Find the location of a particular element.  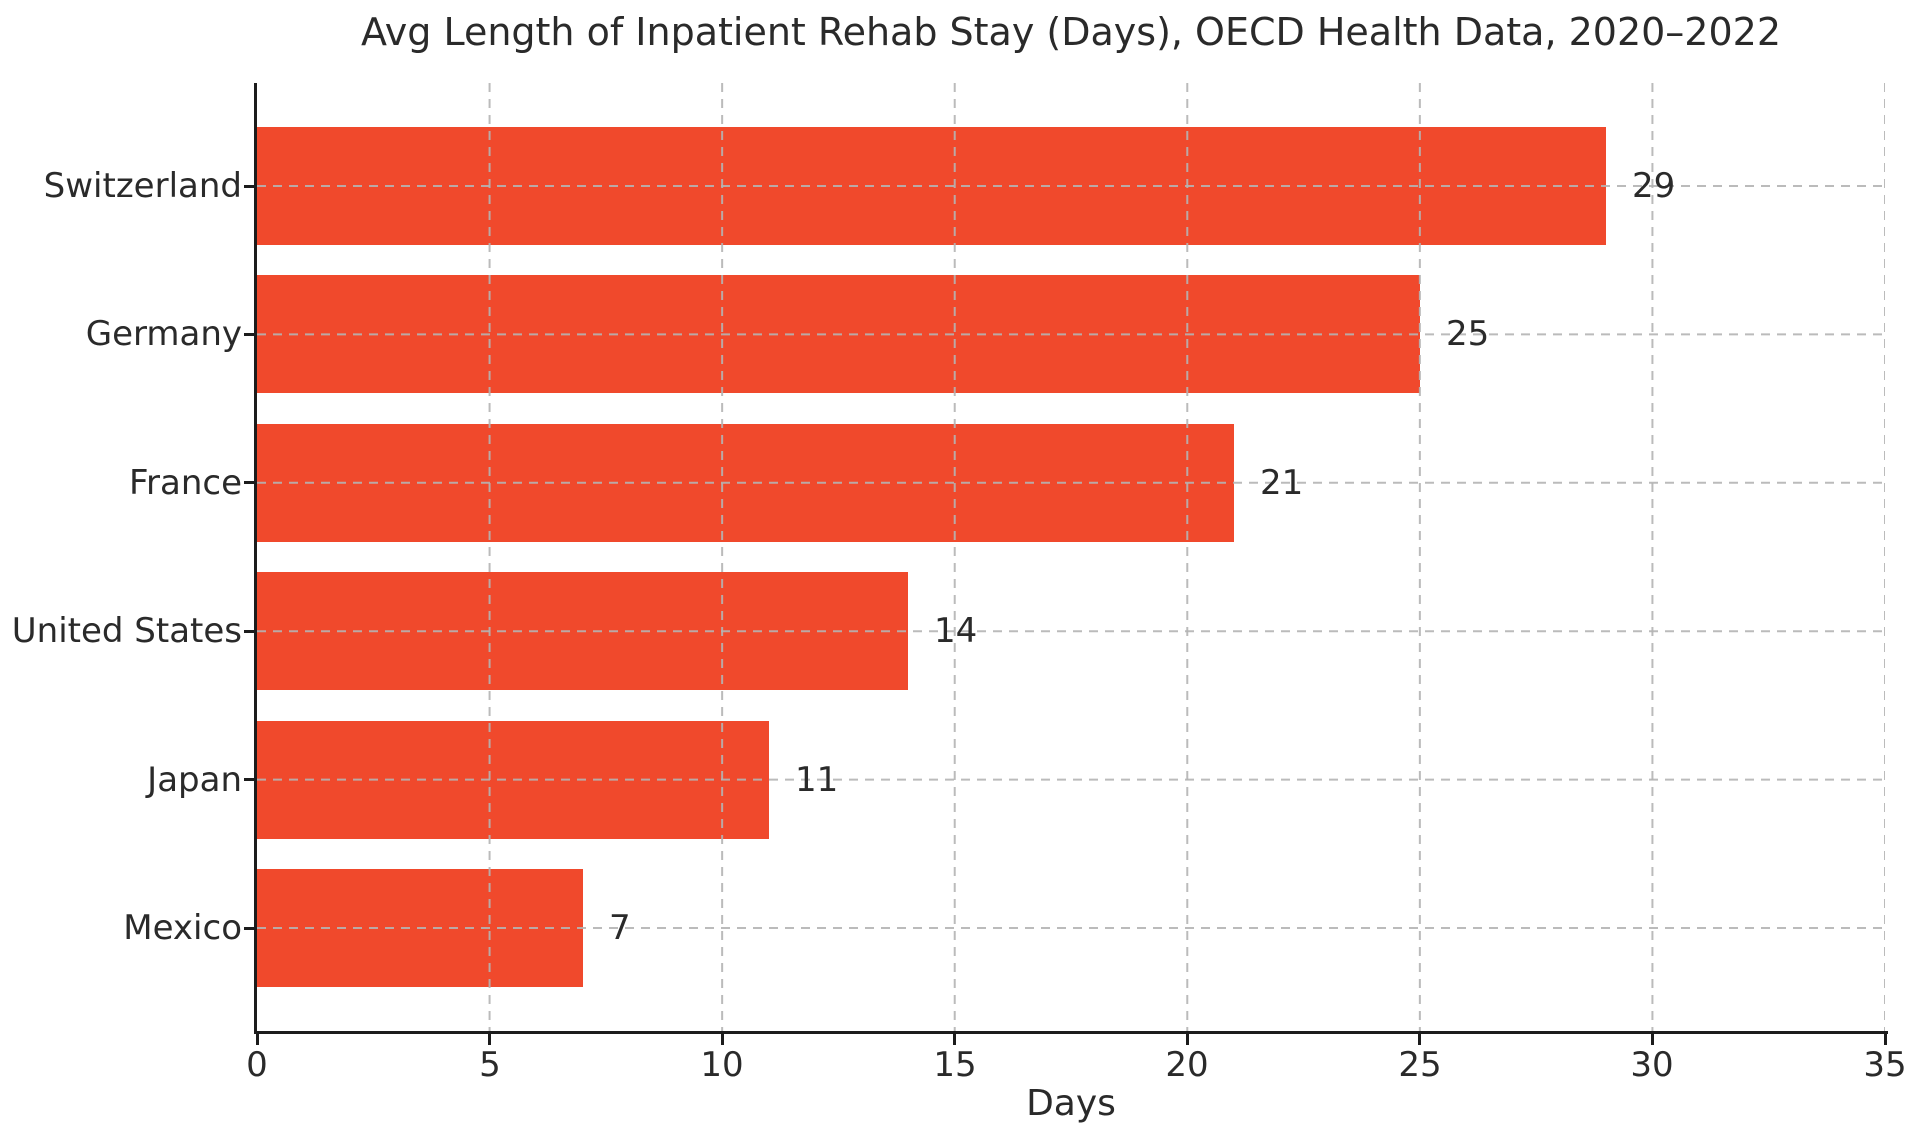

bar-switzerland is located at coordinates (931, 186).